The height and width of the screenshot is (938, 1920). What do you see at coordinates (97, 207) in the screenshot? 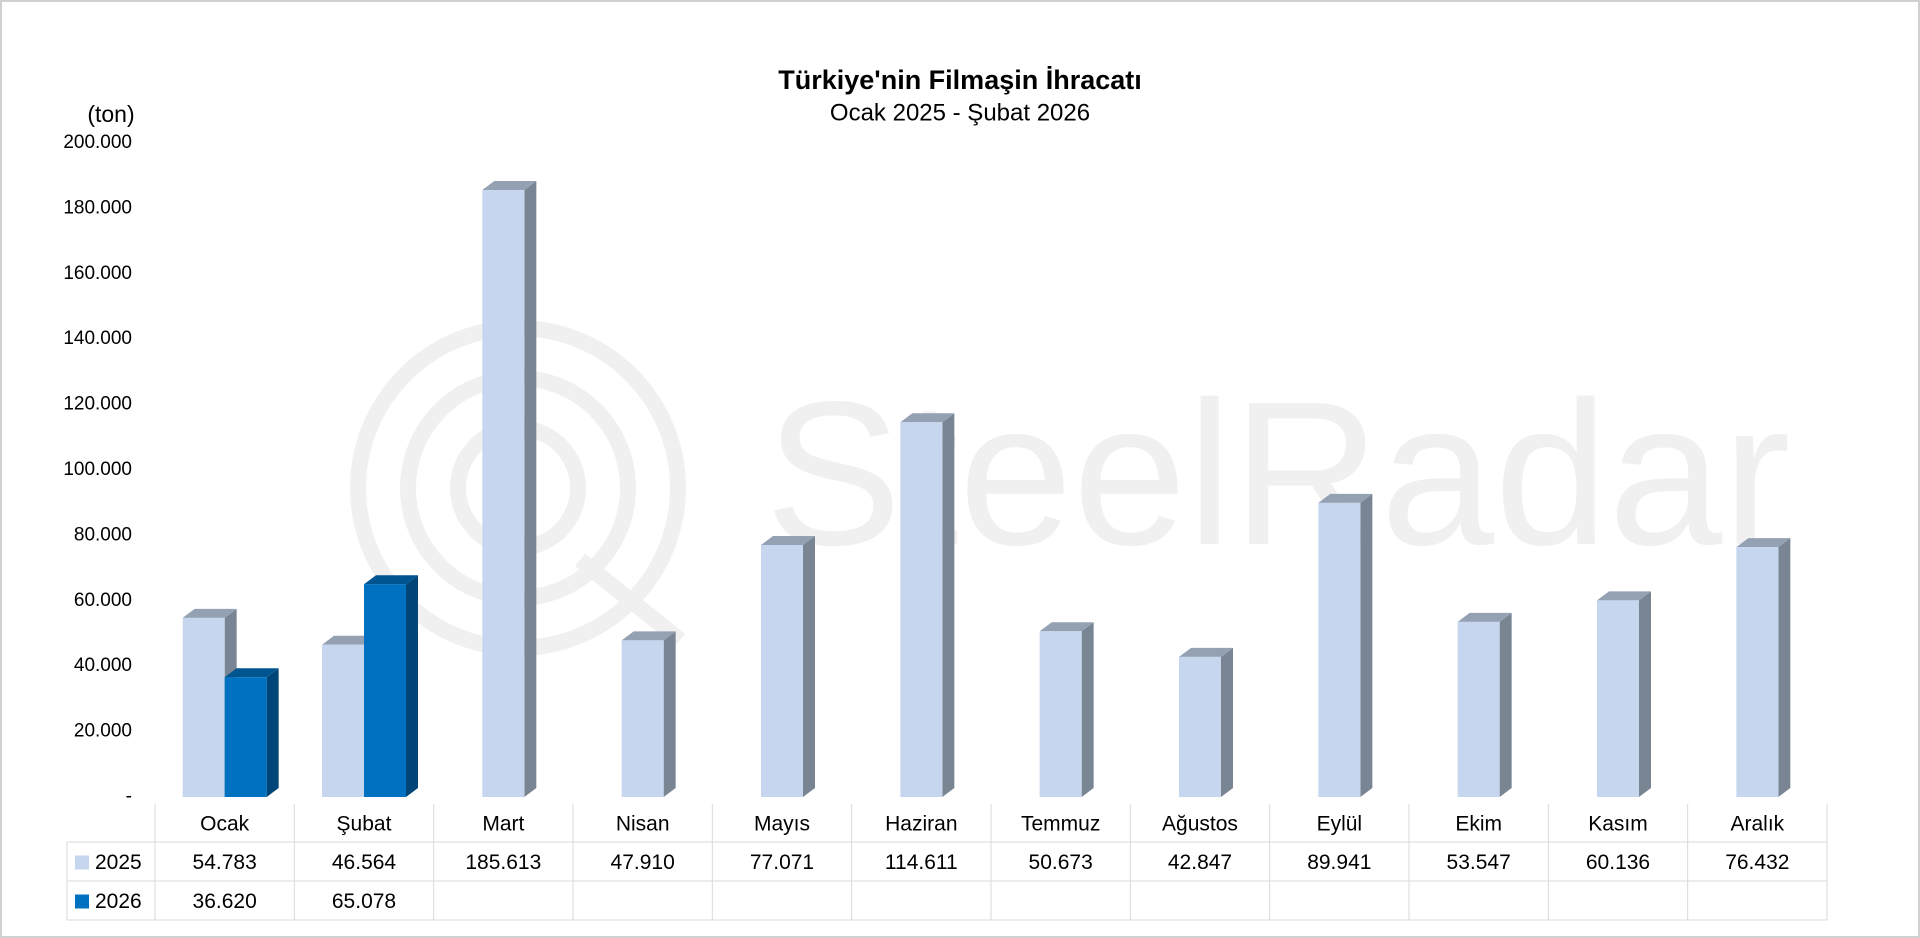
I see `y-tick-label: 180.000` at bounding box center [97, 207].